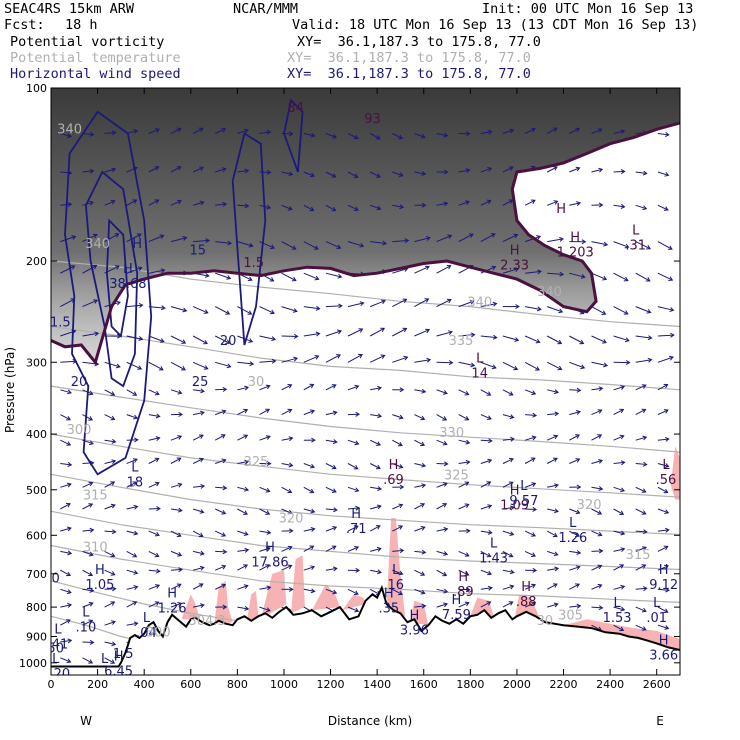 The width and height of the screenshot is (740, 740). What do you see at coordinates (284, 684) in the screenshot?
I see `x-tick-label-1000: 1000` at bounding box center [284, 684].